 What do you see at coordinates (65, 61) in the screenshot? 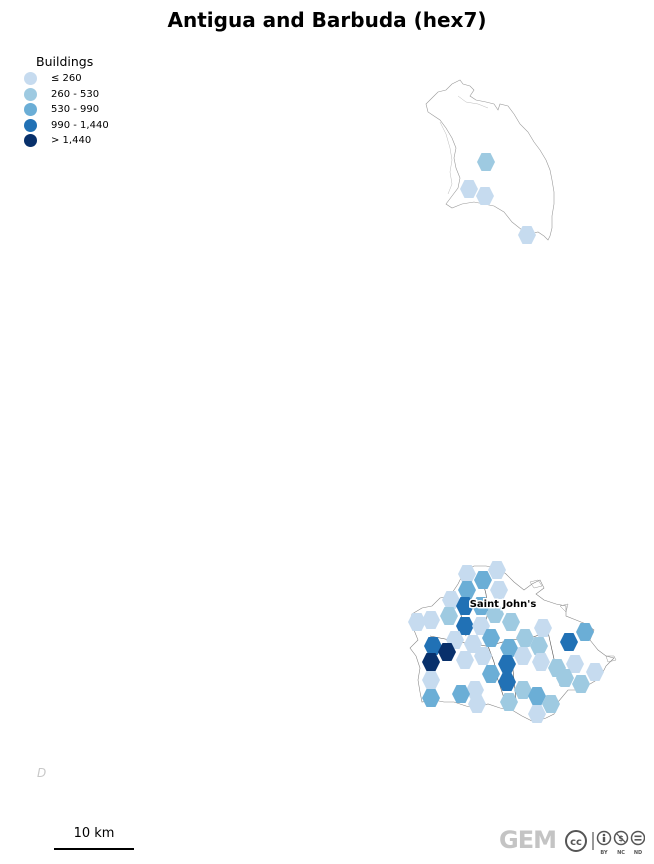
I see `legend-title: Buildings` at bounding box center [65, 61].